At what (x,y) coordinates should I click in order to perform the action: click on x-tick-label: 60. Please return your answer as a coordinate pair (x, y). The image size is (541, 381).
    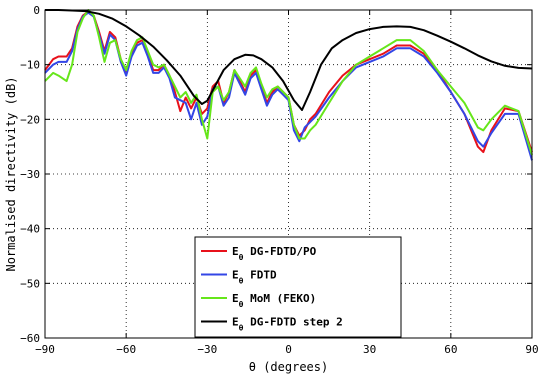
    Looking at the image, I should click on (450, 349).